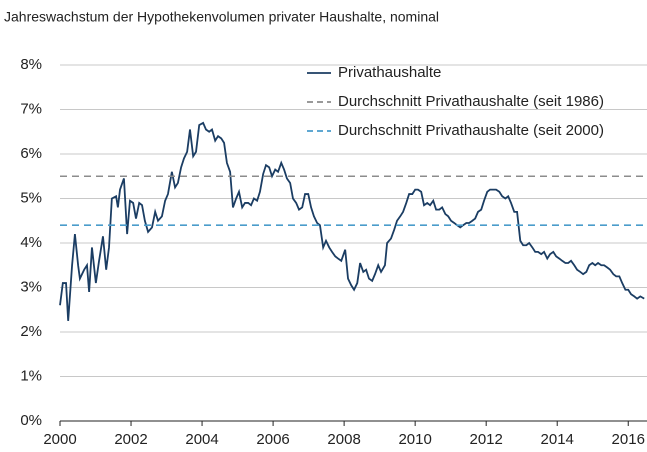  Describe the element at coordinates (471, 101) in the screenshot. I see `legend-label: Durchschnitt Privathaushalte (seit 1986)` at that location.